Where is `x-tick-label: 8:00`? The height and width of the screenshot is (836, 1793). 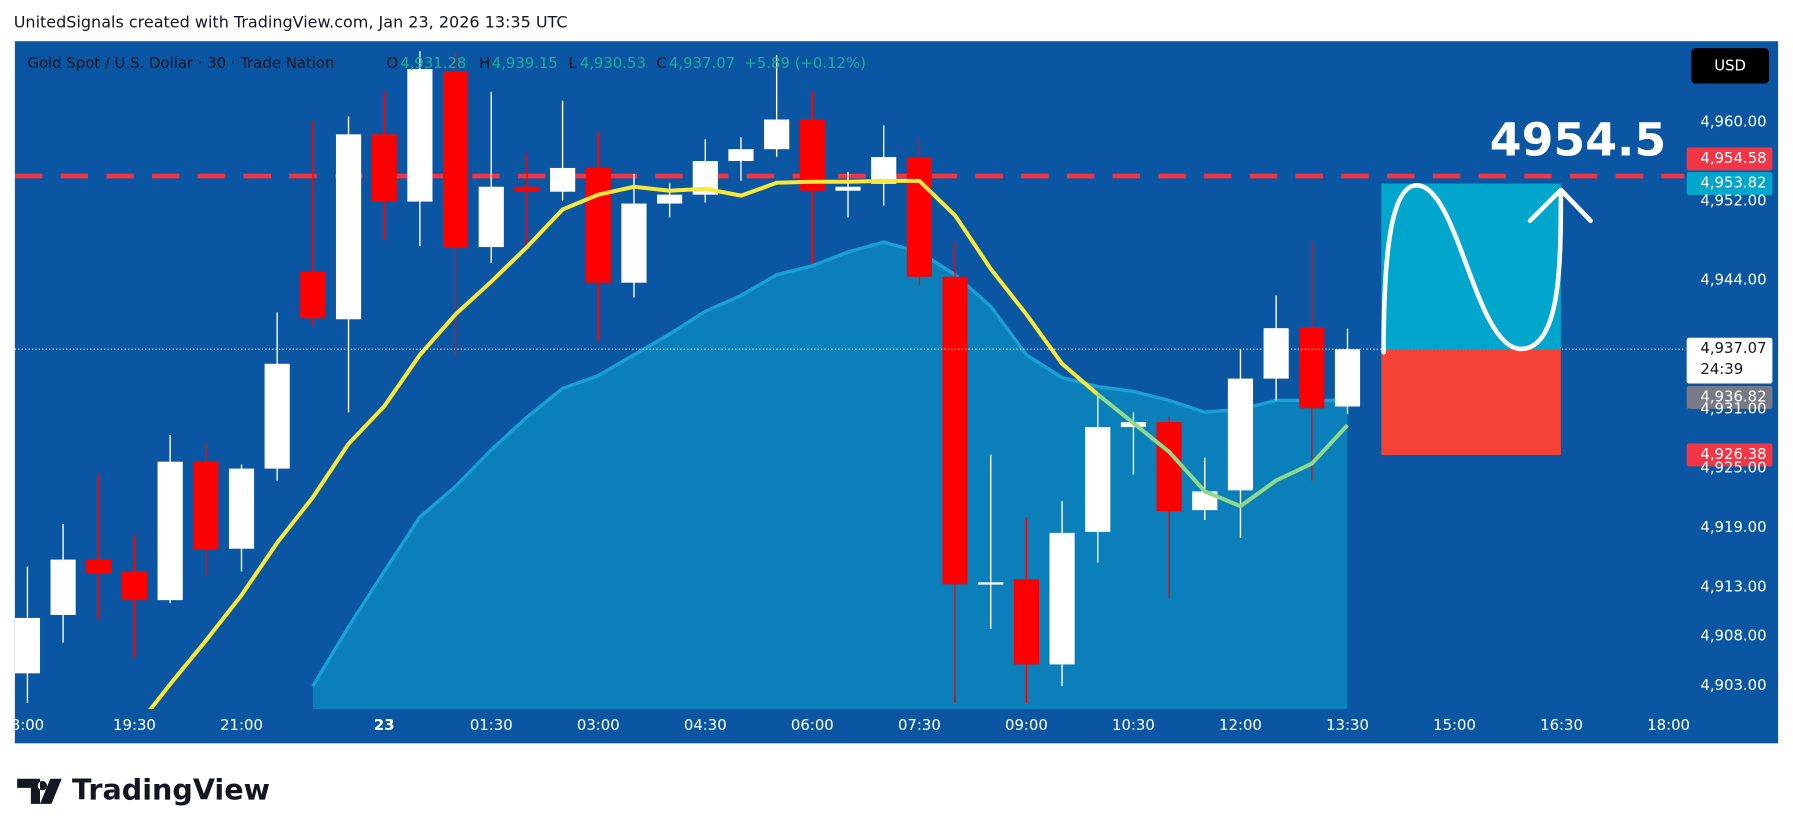
x-tick-label: 8:00 is located at coordinates (27, 725).